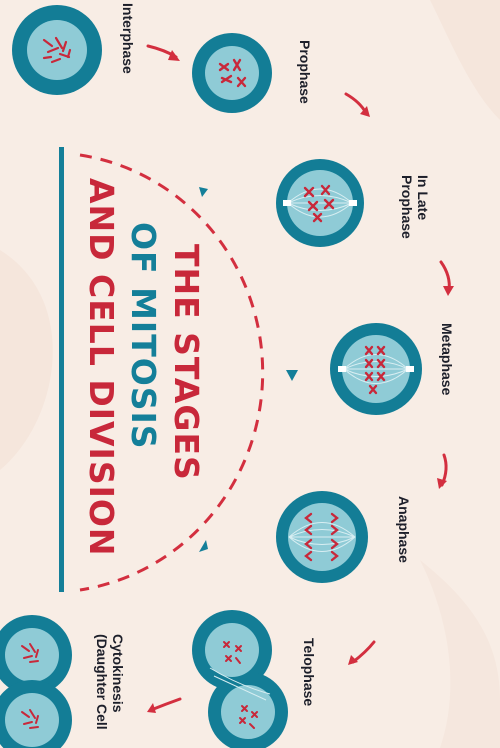 This screenshot has height=748, width=500. I want to click on cell-cytokinesis, so click(36, 681).